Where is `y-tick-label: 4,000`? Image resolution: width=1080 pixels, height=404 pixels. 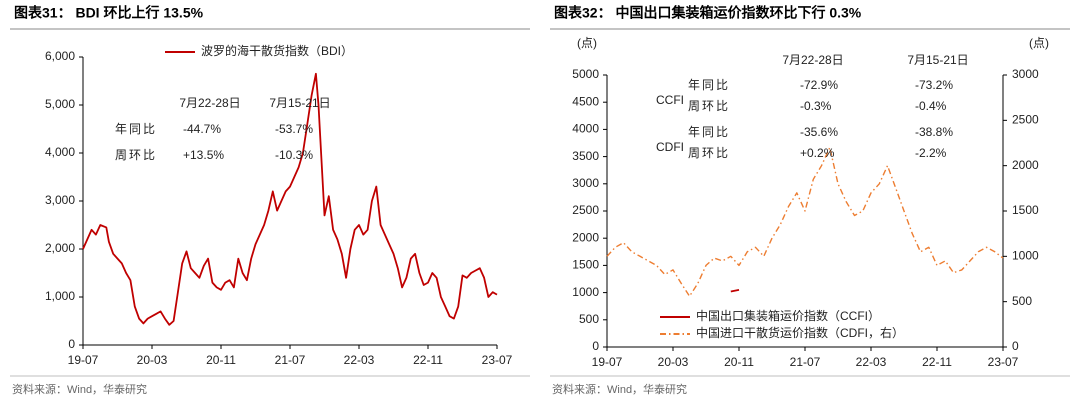 y-tick-label: 4,000 is located at coordinates (60, 152).